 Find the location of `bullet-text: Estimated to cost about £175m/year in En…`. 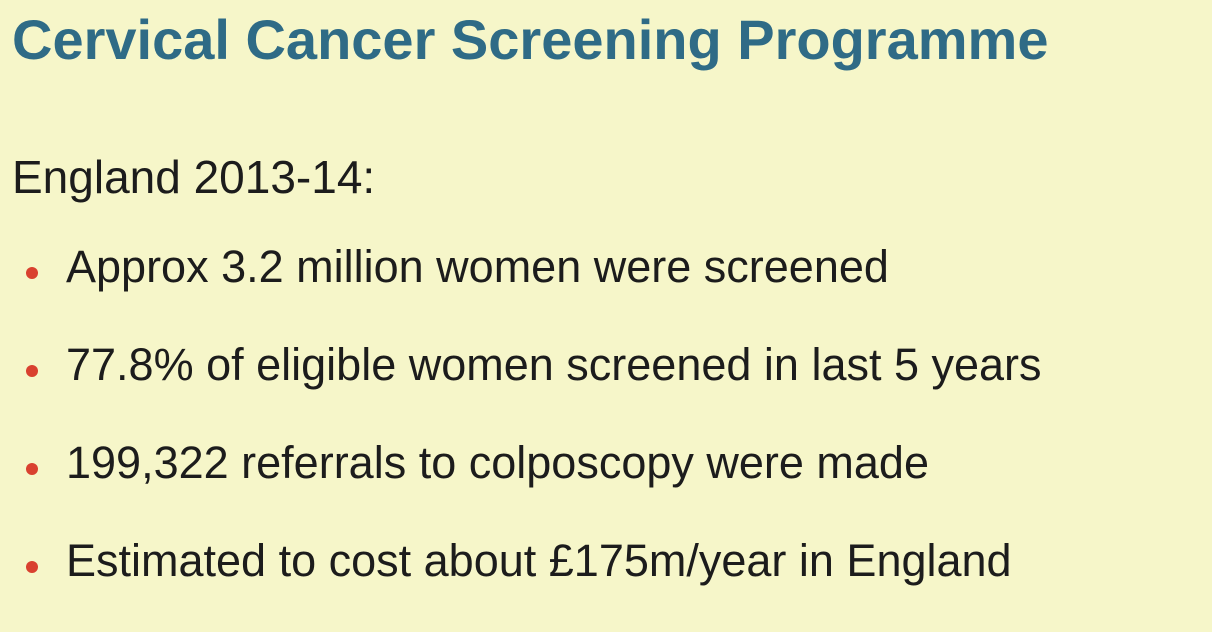

bullet-text: Estimated to cost about £175m/year in En… is located at coordinates (539, 560).